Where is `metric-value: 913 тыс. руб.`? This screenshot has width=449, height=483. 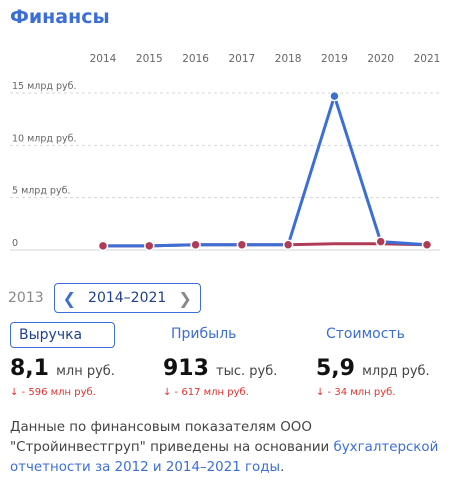
metric-value: 913 тыс. руб. is located at coordinates (220, 368).